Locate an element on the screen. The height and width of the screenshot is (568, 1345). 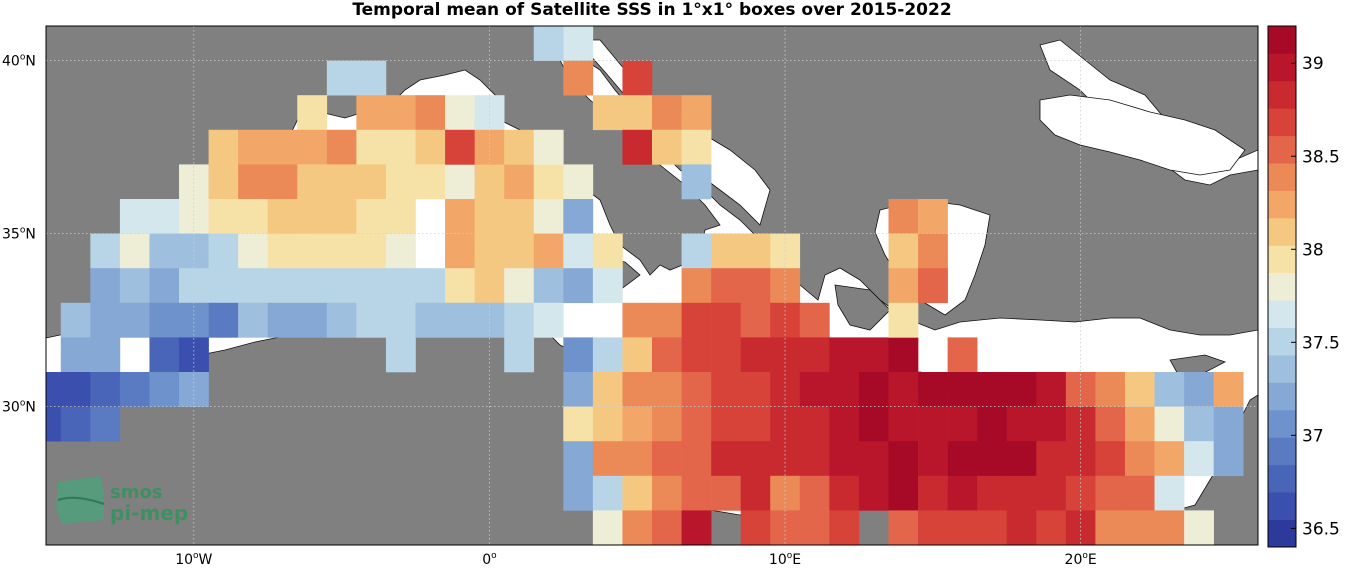
colorbar-tick-label: 39 is located at coordinates (1313, 64).